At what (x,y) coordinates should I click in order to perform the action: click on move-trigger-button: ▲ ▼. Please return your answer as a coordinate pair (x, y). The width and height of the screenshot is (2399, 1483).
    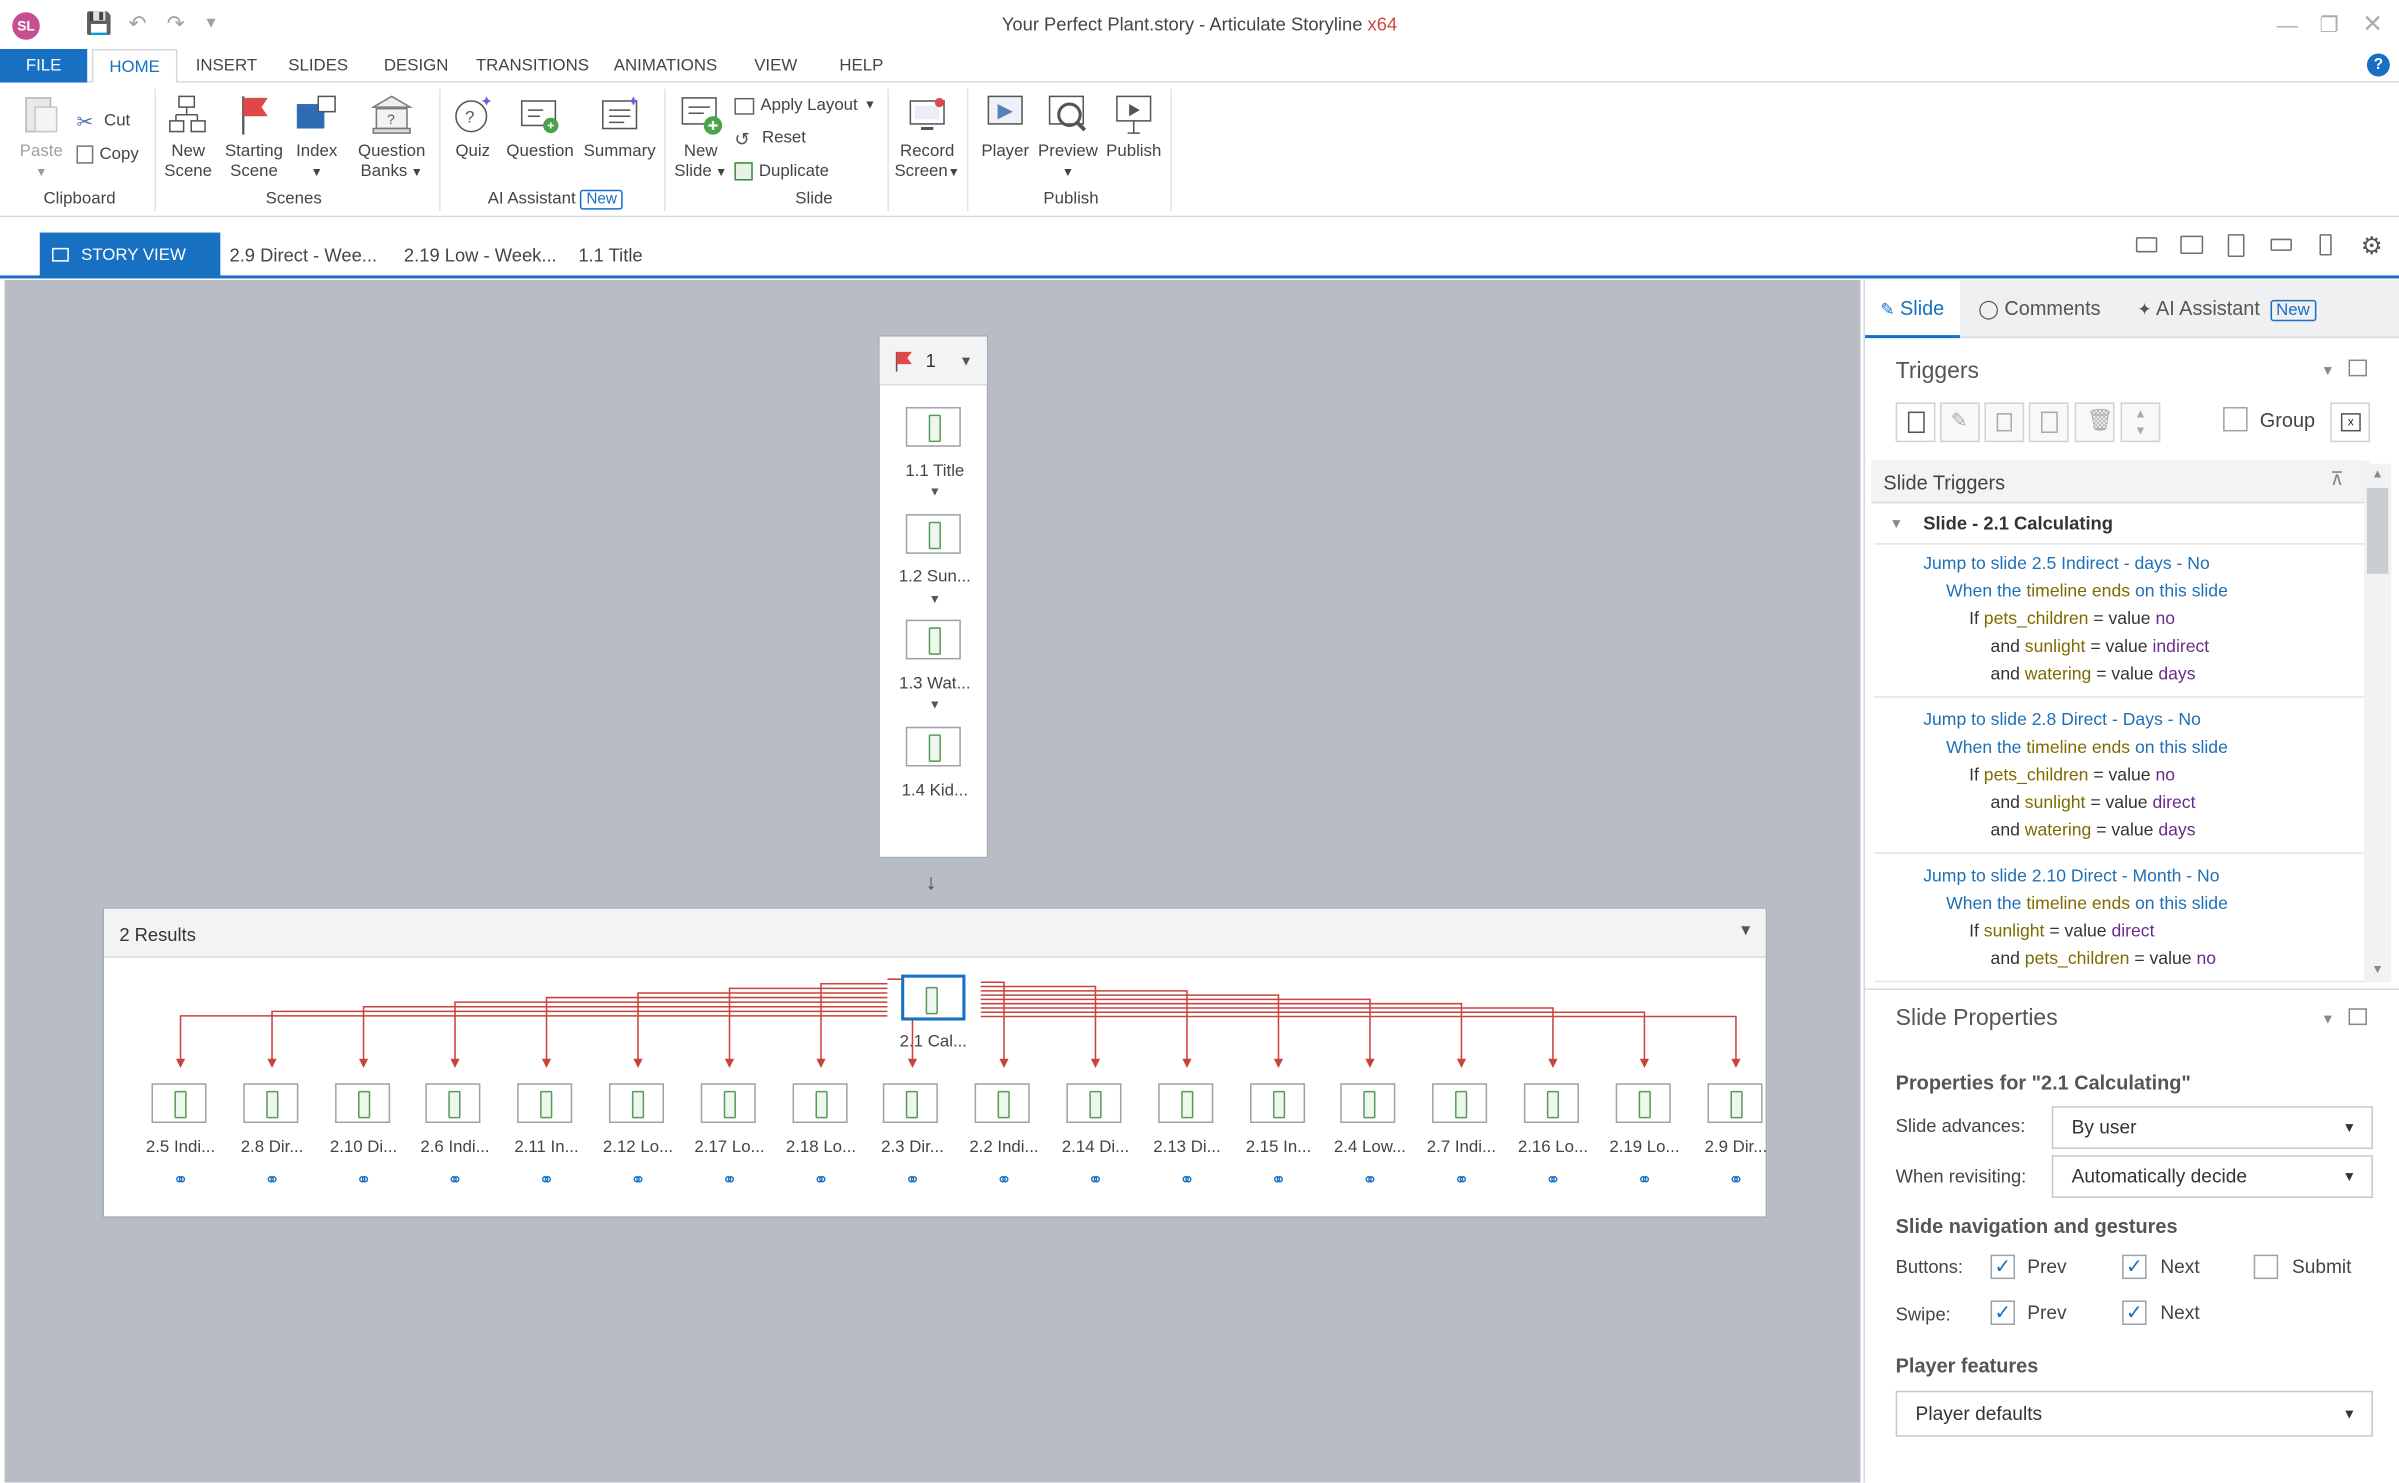
    Looking at the image, I should click on (2140, 422).